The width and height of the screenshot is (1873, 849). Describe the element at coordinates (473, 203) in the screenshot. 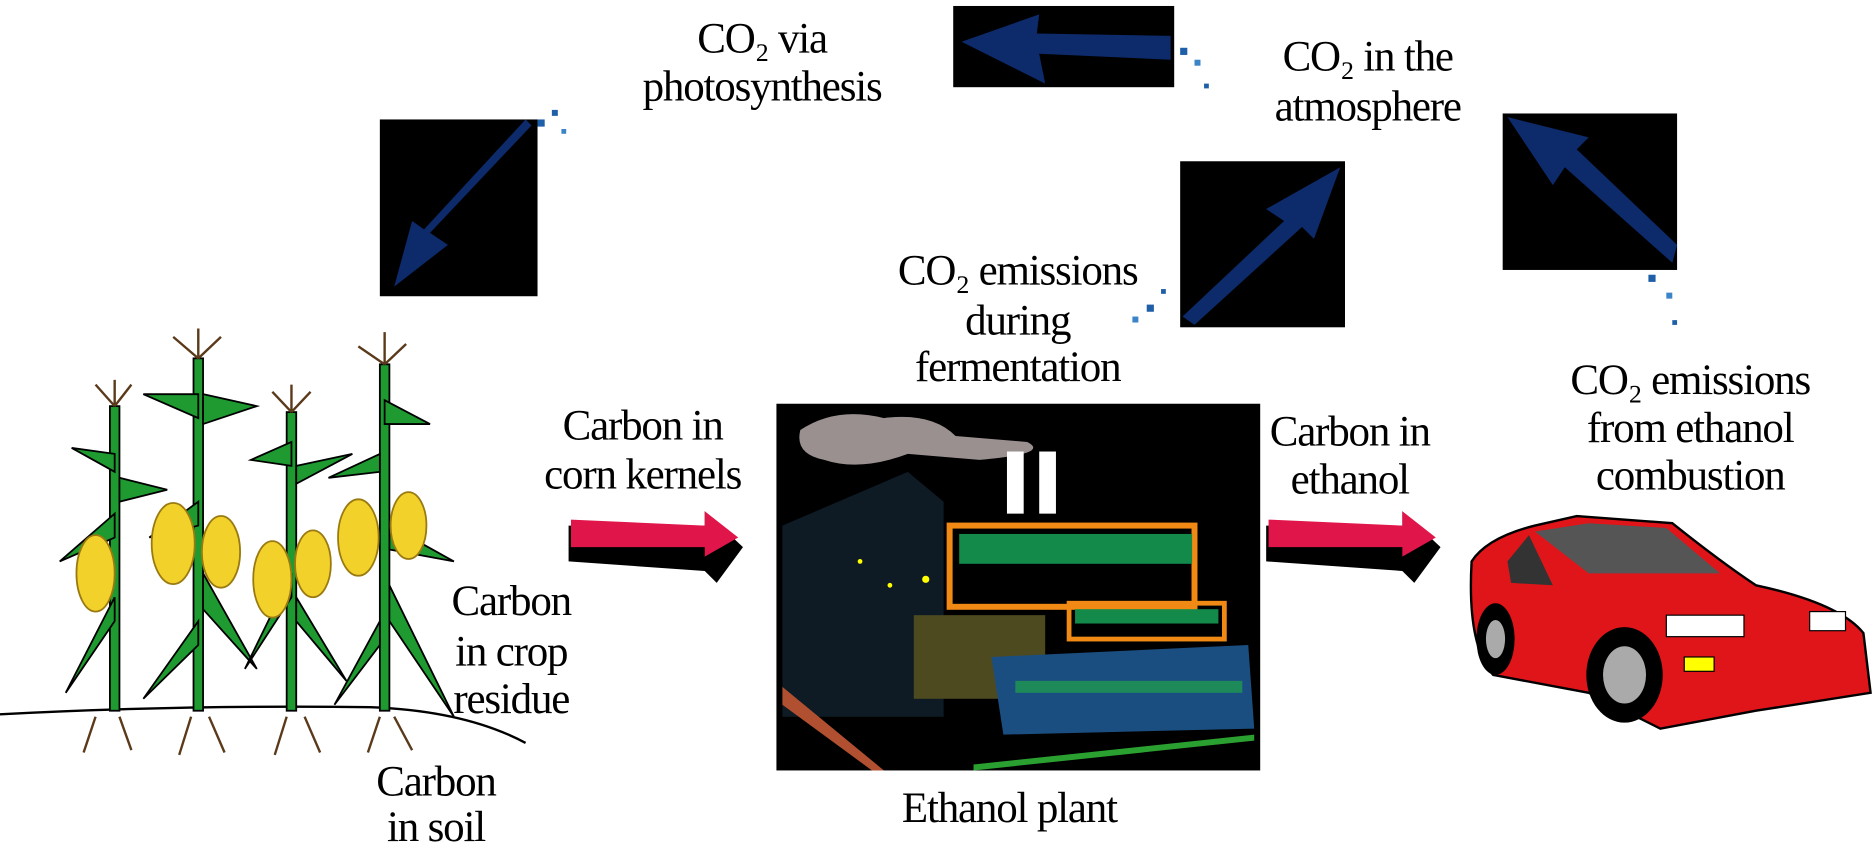

I see `arrow-photosynthesis` at that location.